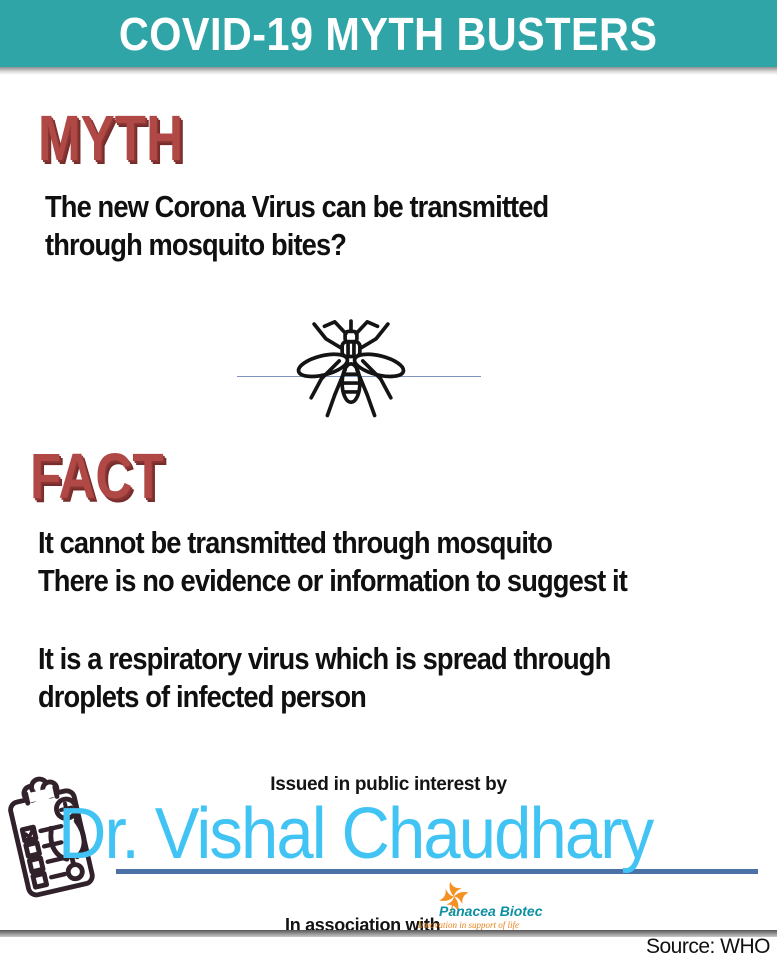 This screenshot has width=777, height=960. I want to click on logo-name: Panacea Biotec, so click(491, 911).